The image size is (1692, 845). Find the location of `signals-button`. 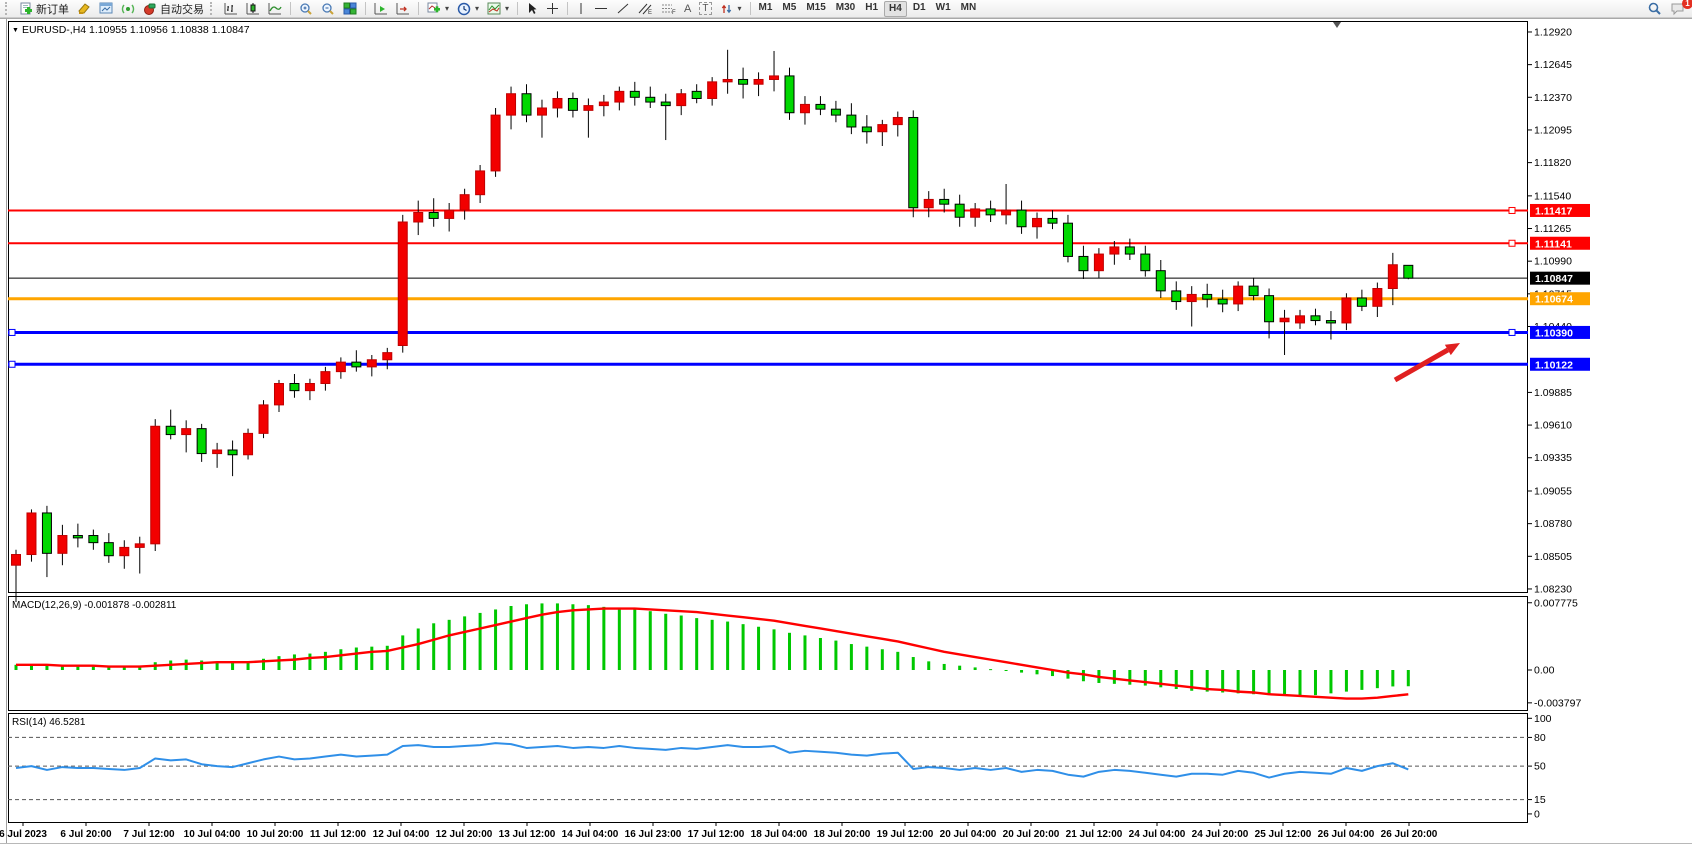

signals-button is located at coordinates (128, 9).